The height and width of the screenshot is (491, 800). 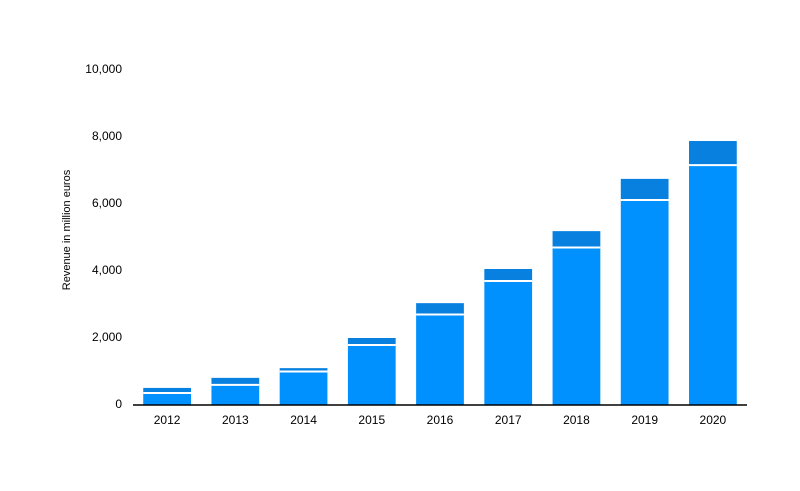 What do you see at coordinates (576, 420) in the screenshot?
I see `x-tick-label: 2018` at bounding box center [576, 420].